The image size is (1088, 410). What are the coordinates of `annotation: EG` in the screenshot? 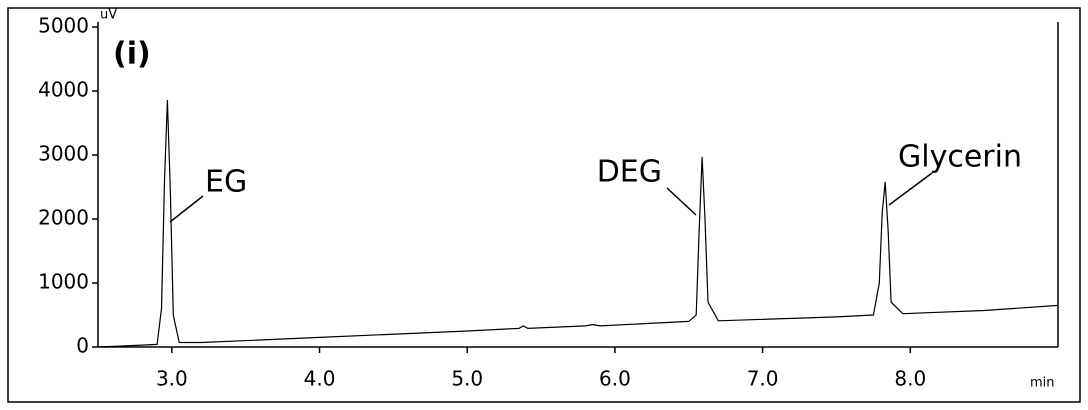 It's located at (226, 182).